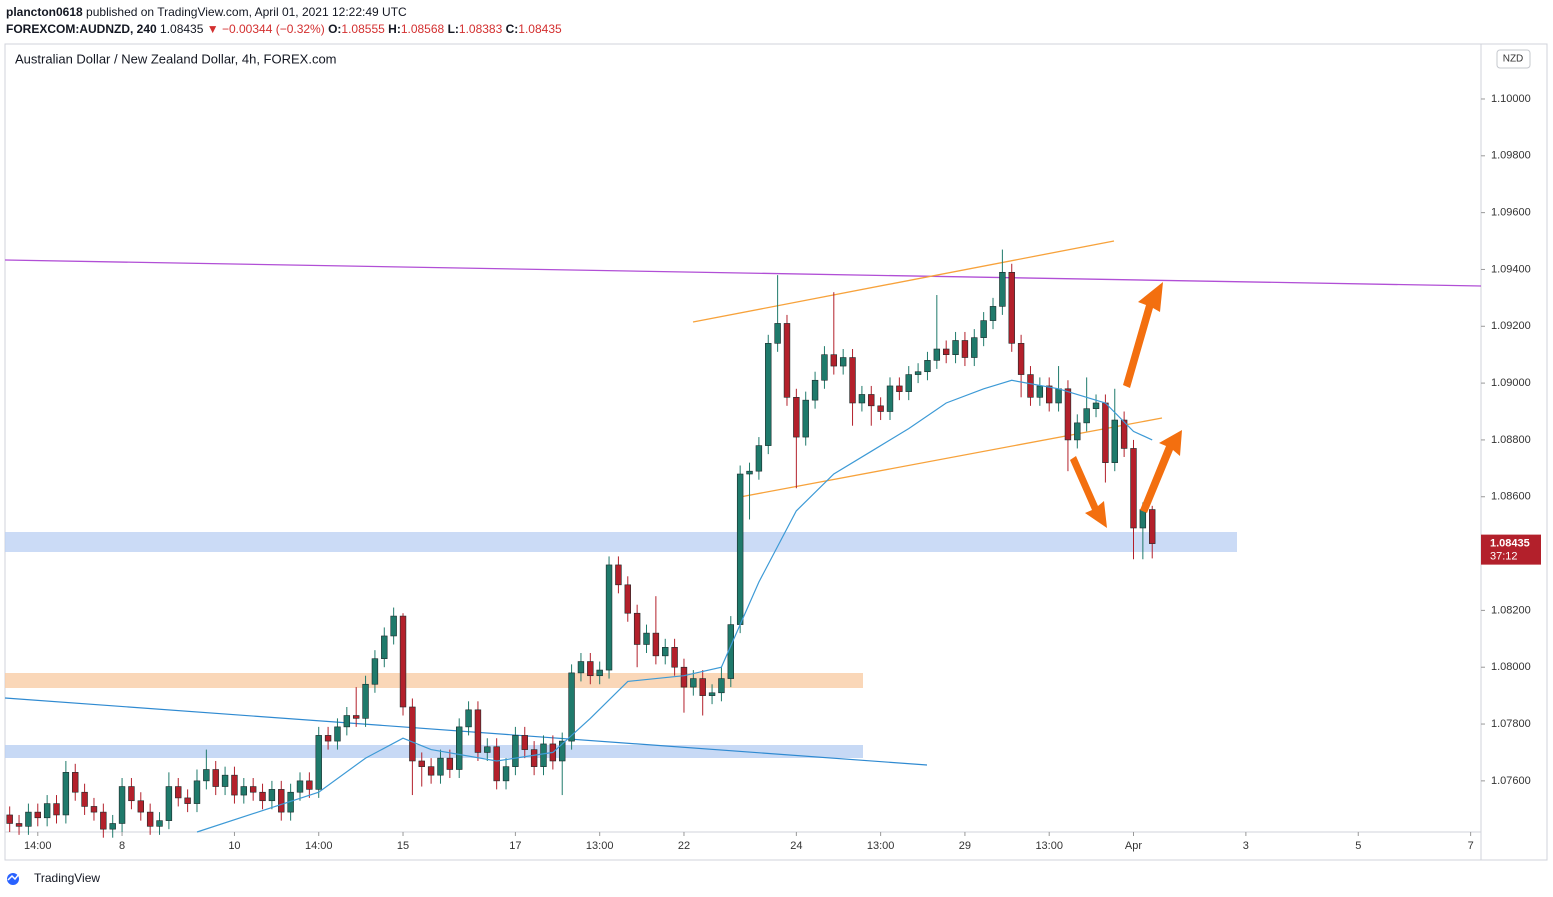  What do you see at coordinates (422, 29) in the screenshot?
I see `h-value: 1.08568` at bounding box center [422, 29].